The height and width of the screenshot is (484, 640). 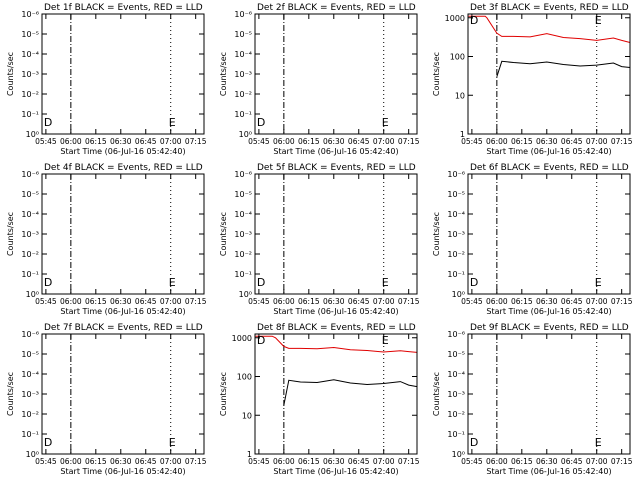 What do you see at coordinates (457, 57) in the screenshot?
I see `y-tick-label: 100` at bounding box center [457, 57].